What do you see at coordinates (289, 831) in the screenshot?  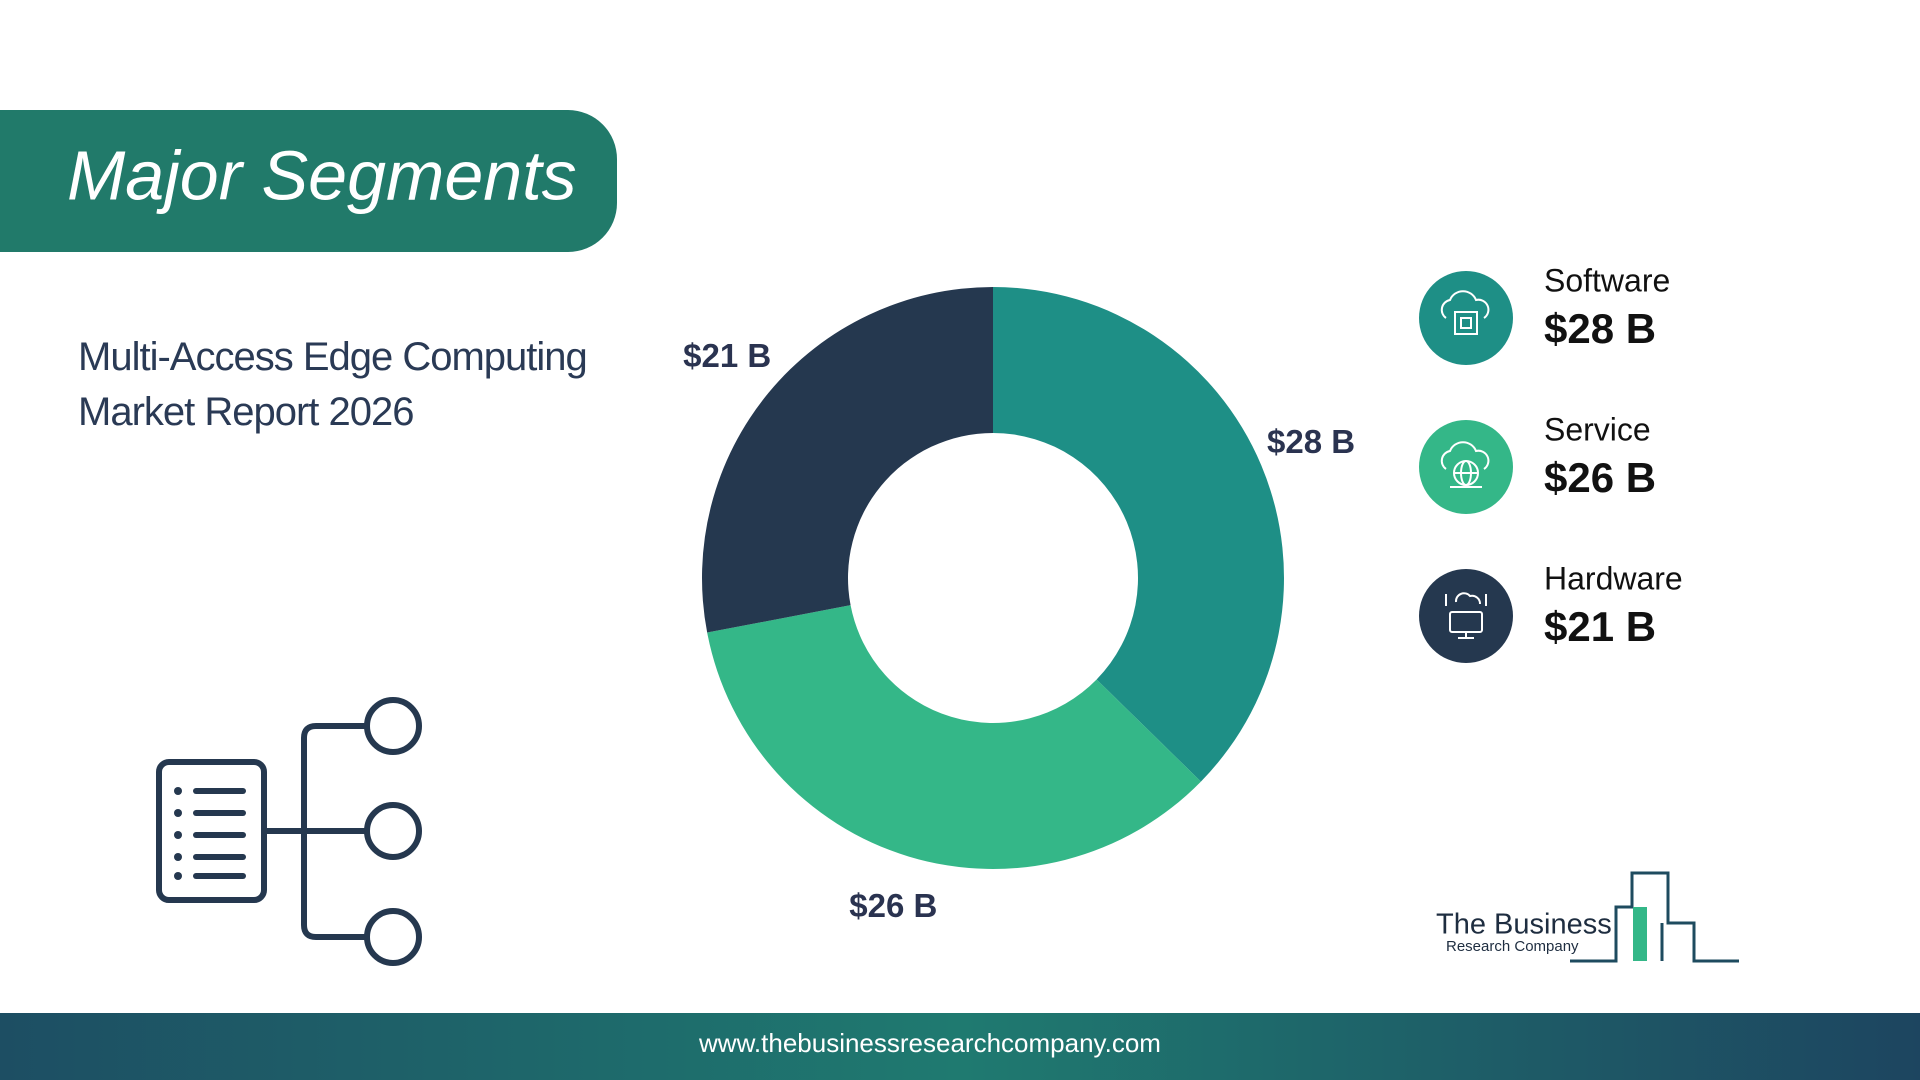 I see `segments-icon` at bounding box center [289, 831].